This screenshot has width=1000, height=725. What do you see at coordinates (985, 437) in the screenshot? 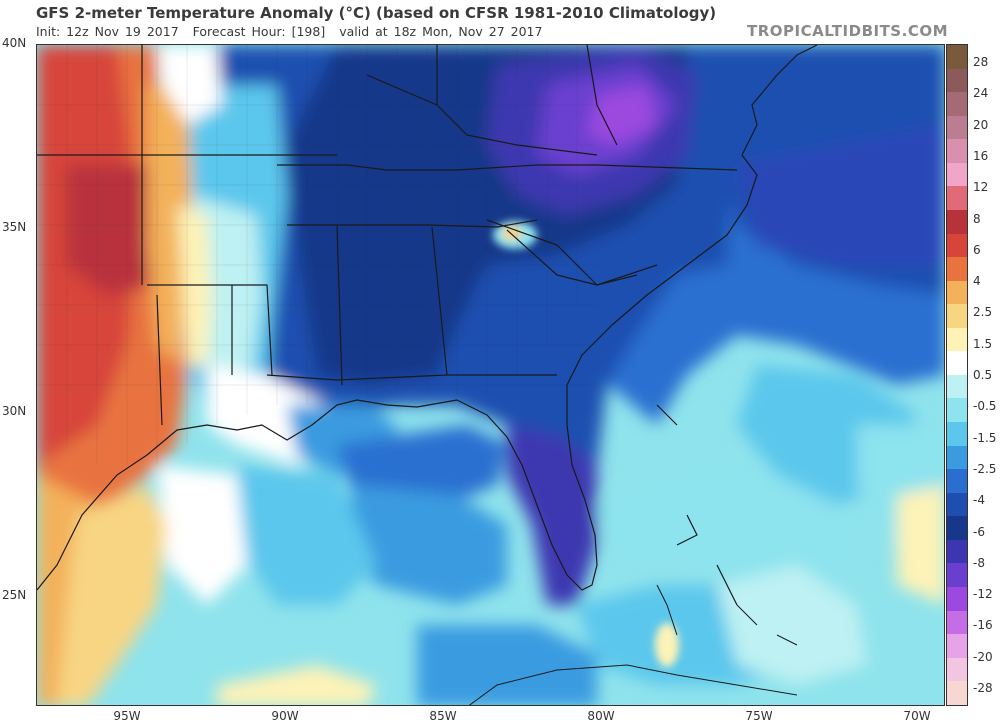
I see `colorbar-label: -1.5` at bounding box center [985, 437].